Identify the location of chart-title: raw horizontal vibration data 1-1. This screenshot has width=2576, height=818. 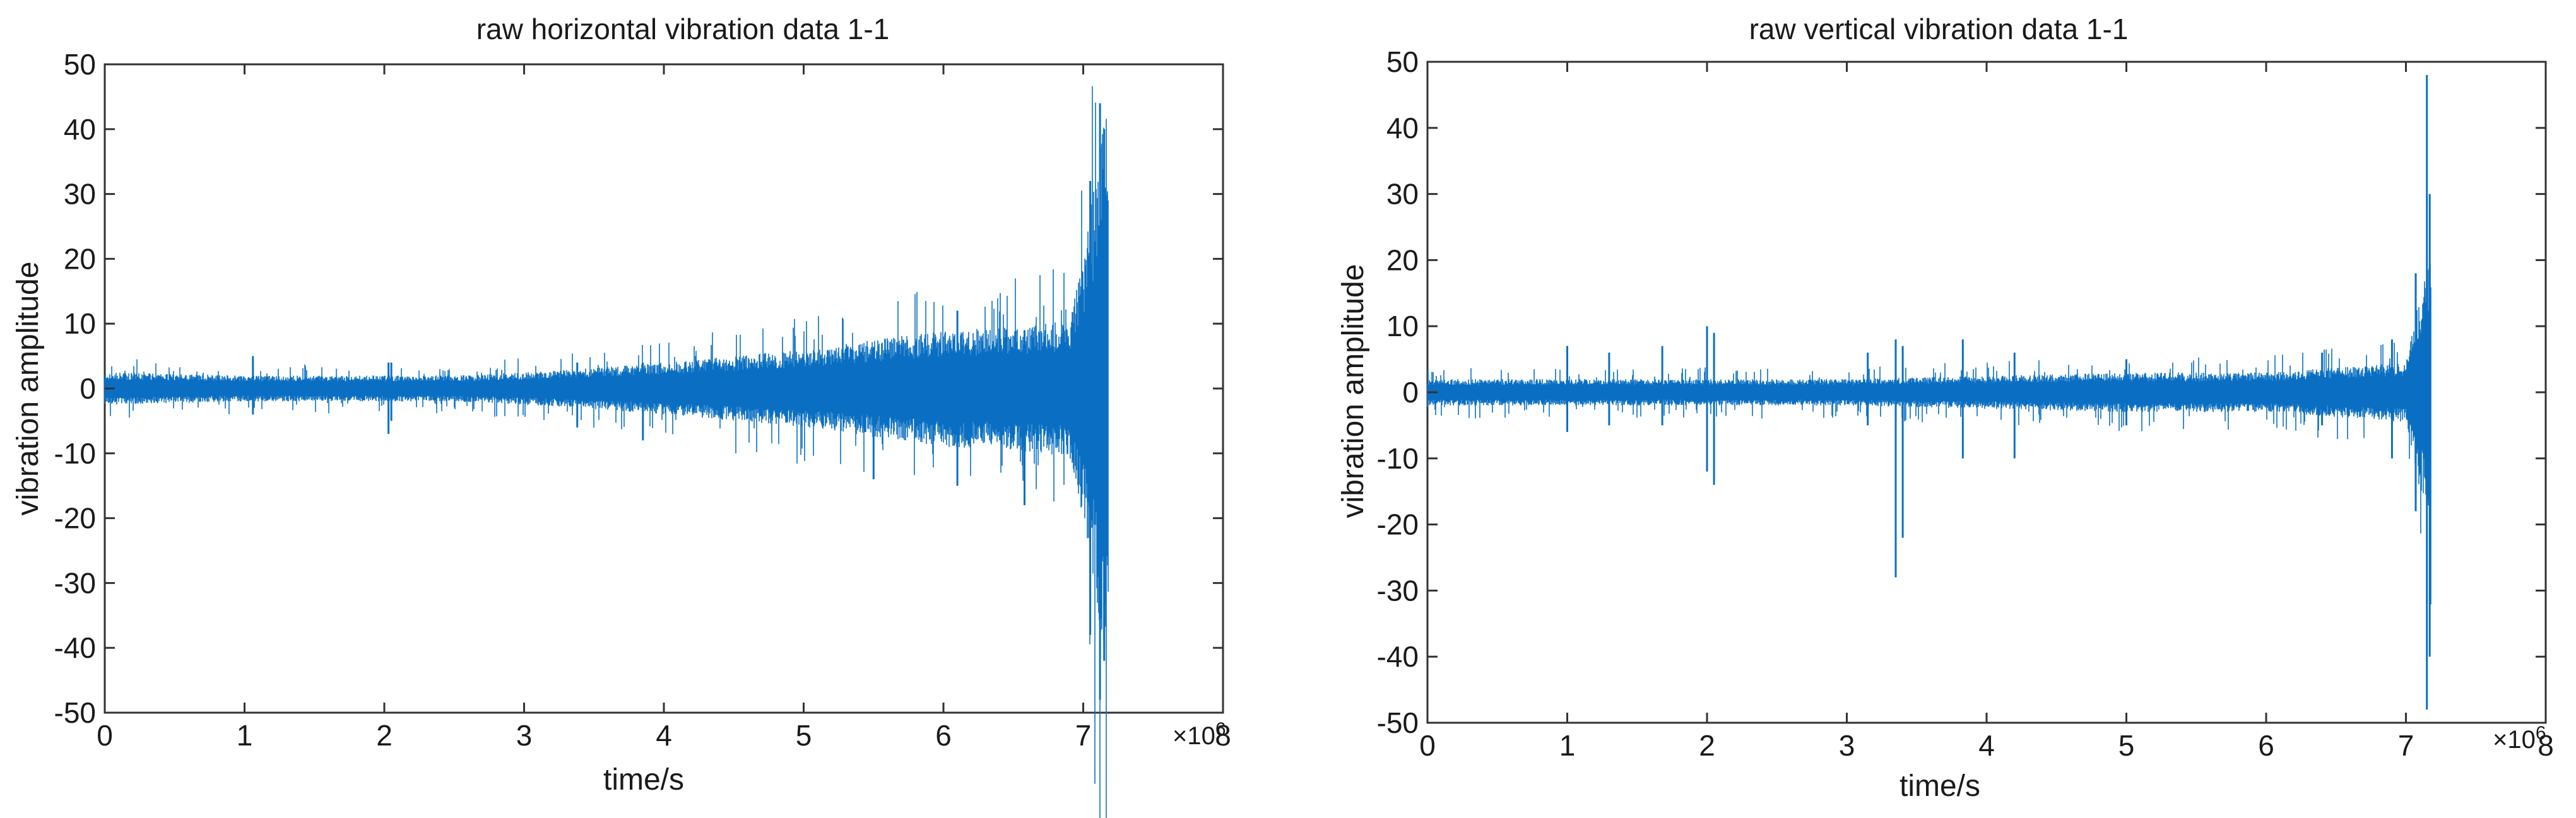
(683, 29).